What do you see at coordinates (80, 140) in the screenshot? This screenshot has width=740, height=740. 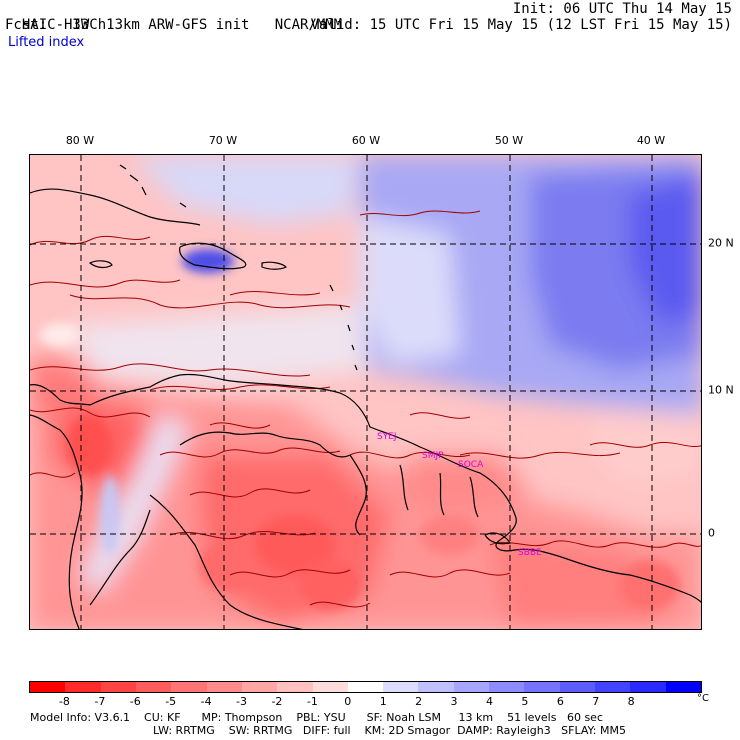 I see `lon-label-80w: 80 W` at bounding box center [80, 140].